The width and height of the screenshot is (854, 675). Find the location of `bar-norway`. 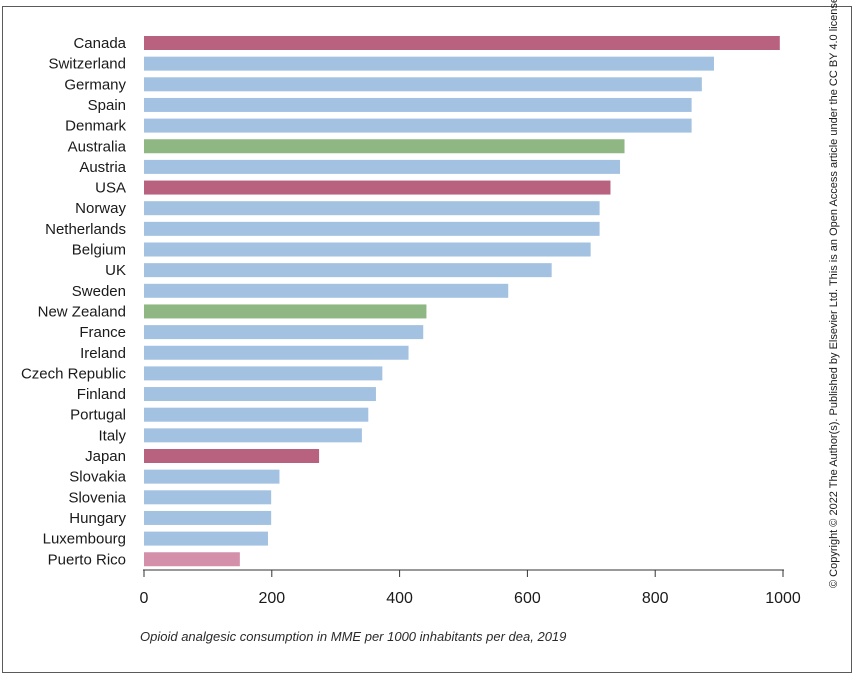

bar-norway is located at coordinates (372, 208).